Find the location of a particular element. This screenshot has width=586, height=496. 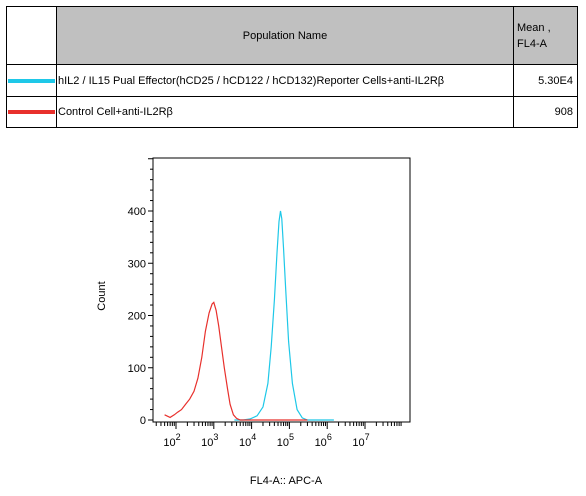

y-tick-label: 0 is located at coordinates (143, 421).